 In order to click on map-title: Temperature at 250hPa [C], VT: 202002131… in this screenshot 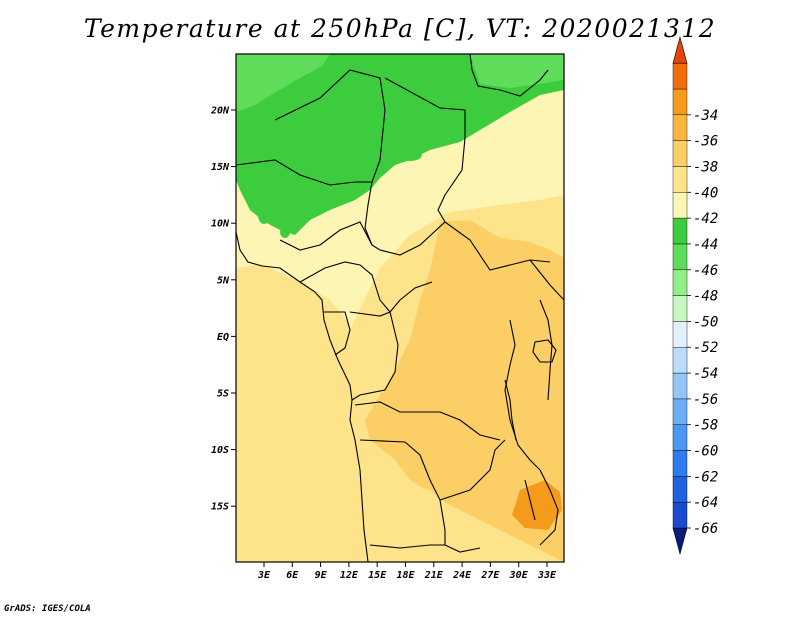, I will do `click(400, 28)`.